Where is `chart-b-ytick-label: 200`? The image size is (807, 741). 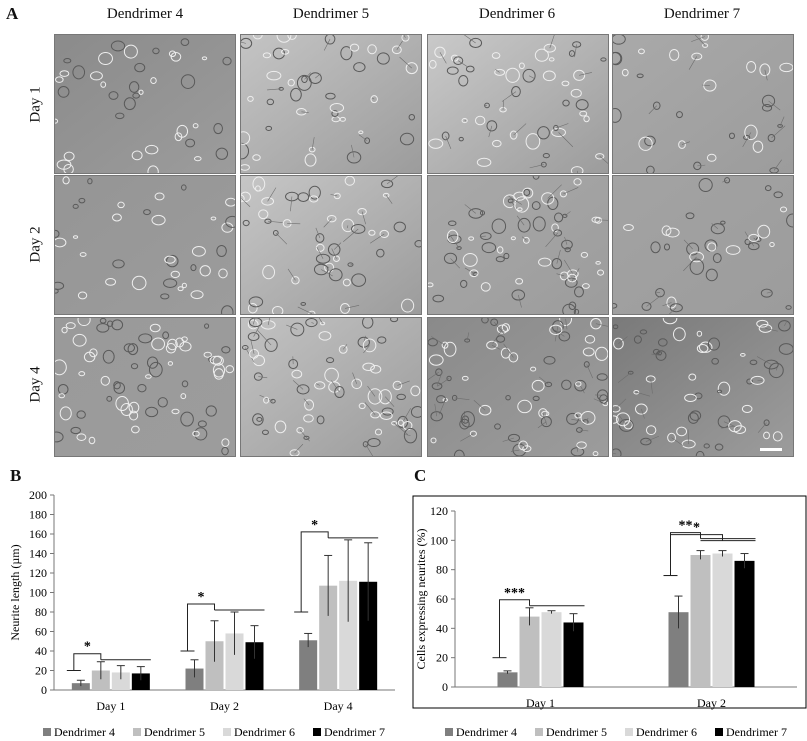
chart-b-ytick-label: 200 is located at coordinates (38, 495).